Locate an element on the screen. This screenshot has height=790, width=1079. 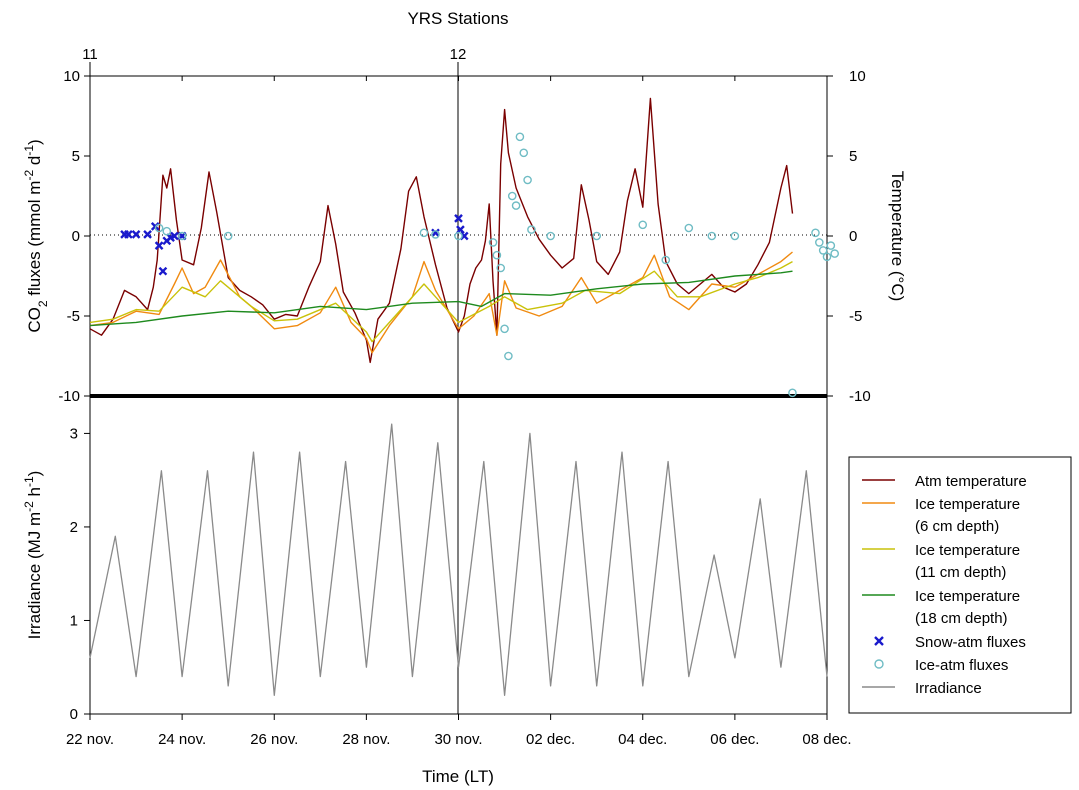
bottom-ytick-label: 2 is located at coordinates (74, 527).